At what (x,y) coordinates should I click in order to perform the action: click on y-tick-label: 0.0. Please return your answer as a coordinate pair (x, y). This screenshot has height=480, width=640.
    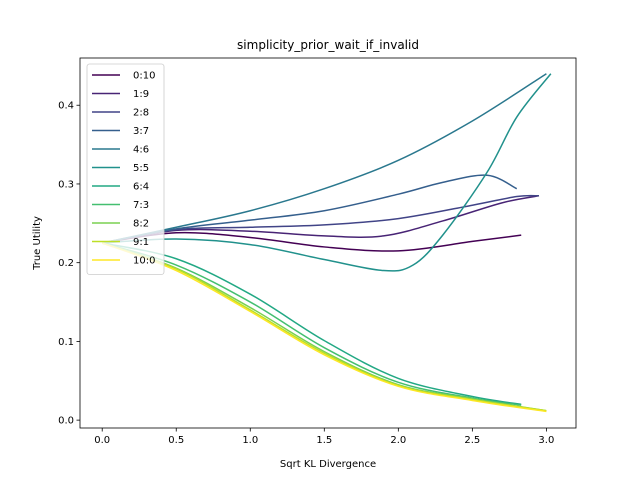
    Looking at the image, I should click on (66, 421).